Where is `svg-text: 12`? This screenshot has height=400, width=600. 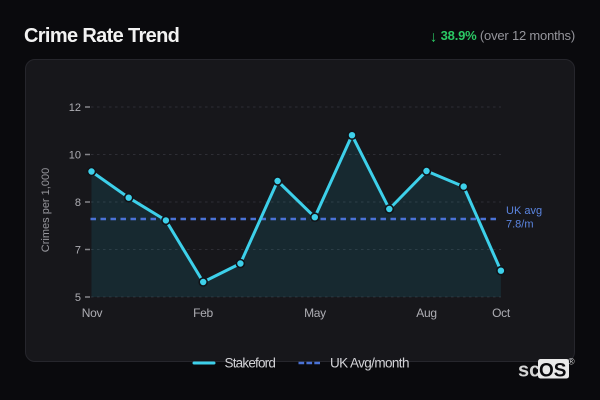 svg-text: 12 is located at coordinates (75, 108).